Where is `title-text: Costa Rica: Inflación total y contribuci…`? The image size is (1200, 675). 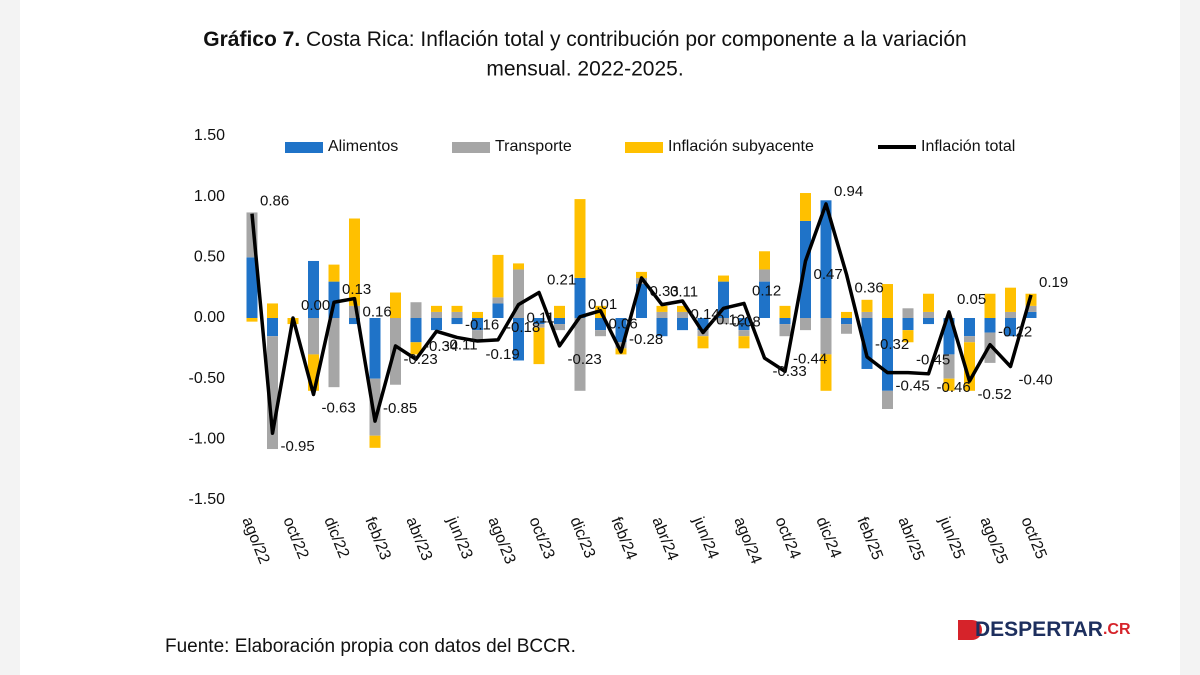
title-text: Costa Rica: Inflación total y contribuci… is located at coordinates (636, 39).